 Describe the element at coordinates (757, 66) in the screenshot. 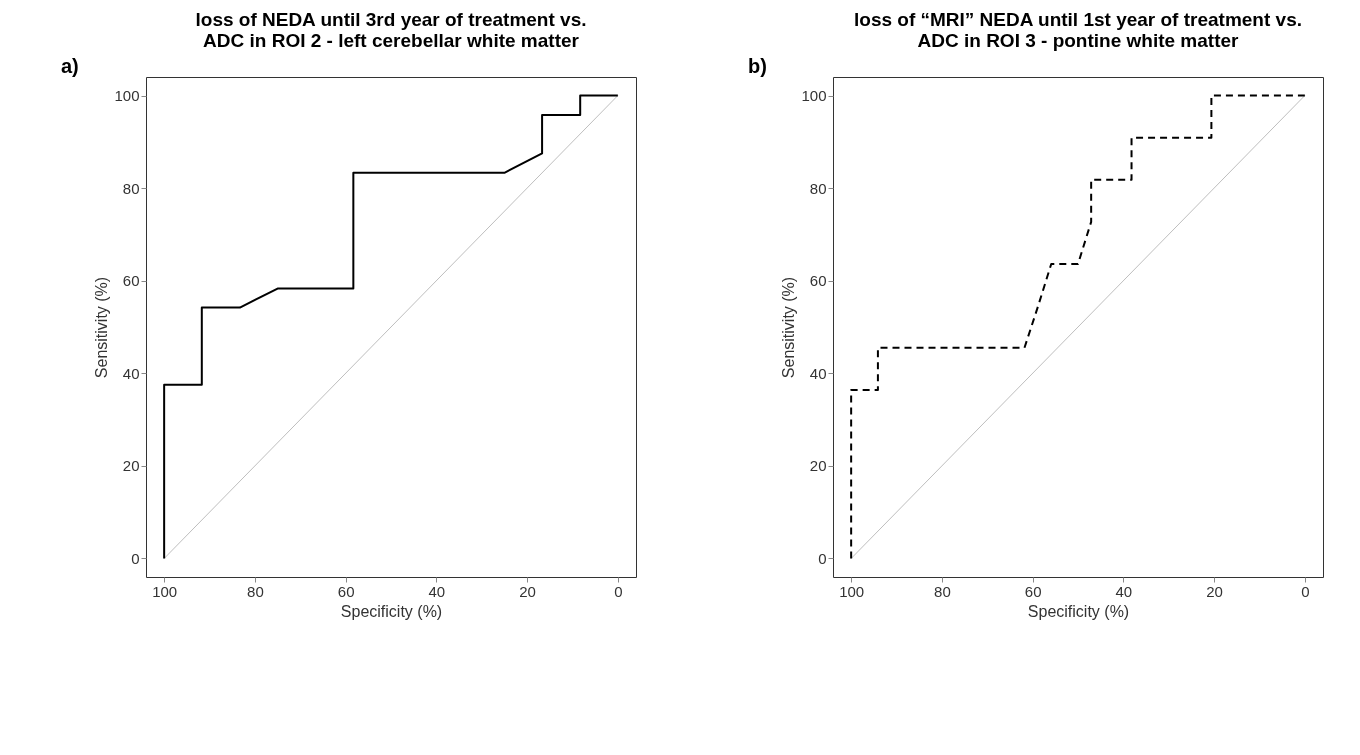

I see `text: b)` at that location.